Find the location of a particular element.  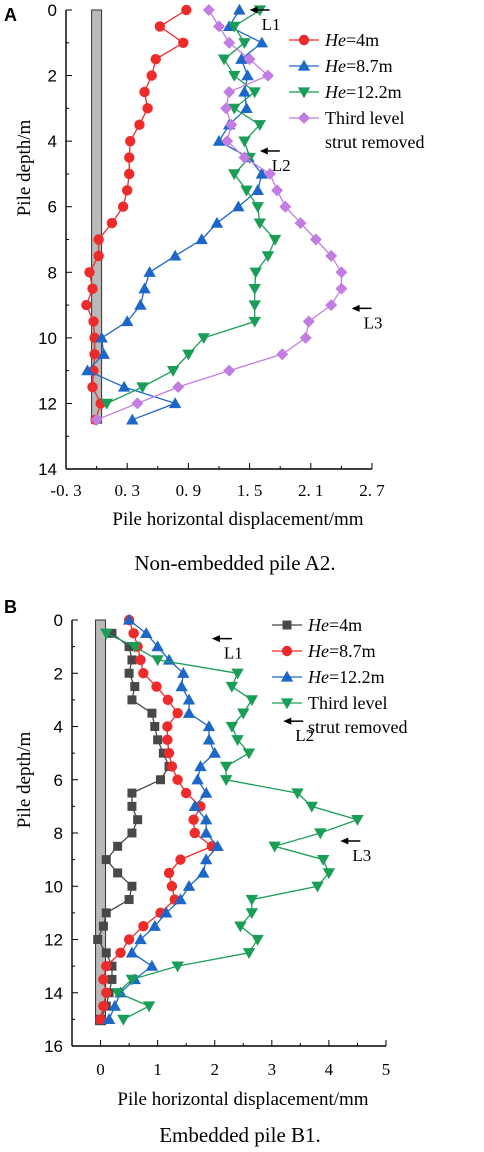

x-tick-label: 0. 3 is located at coordinates (127, 490).